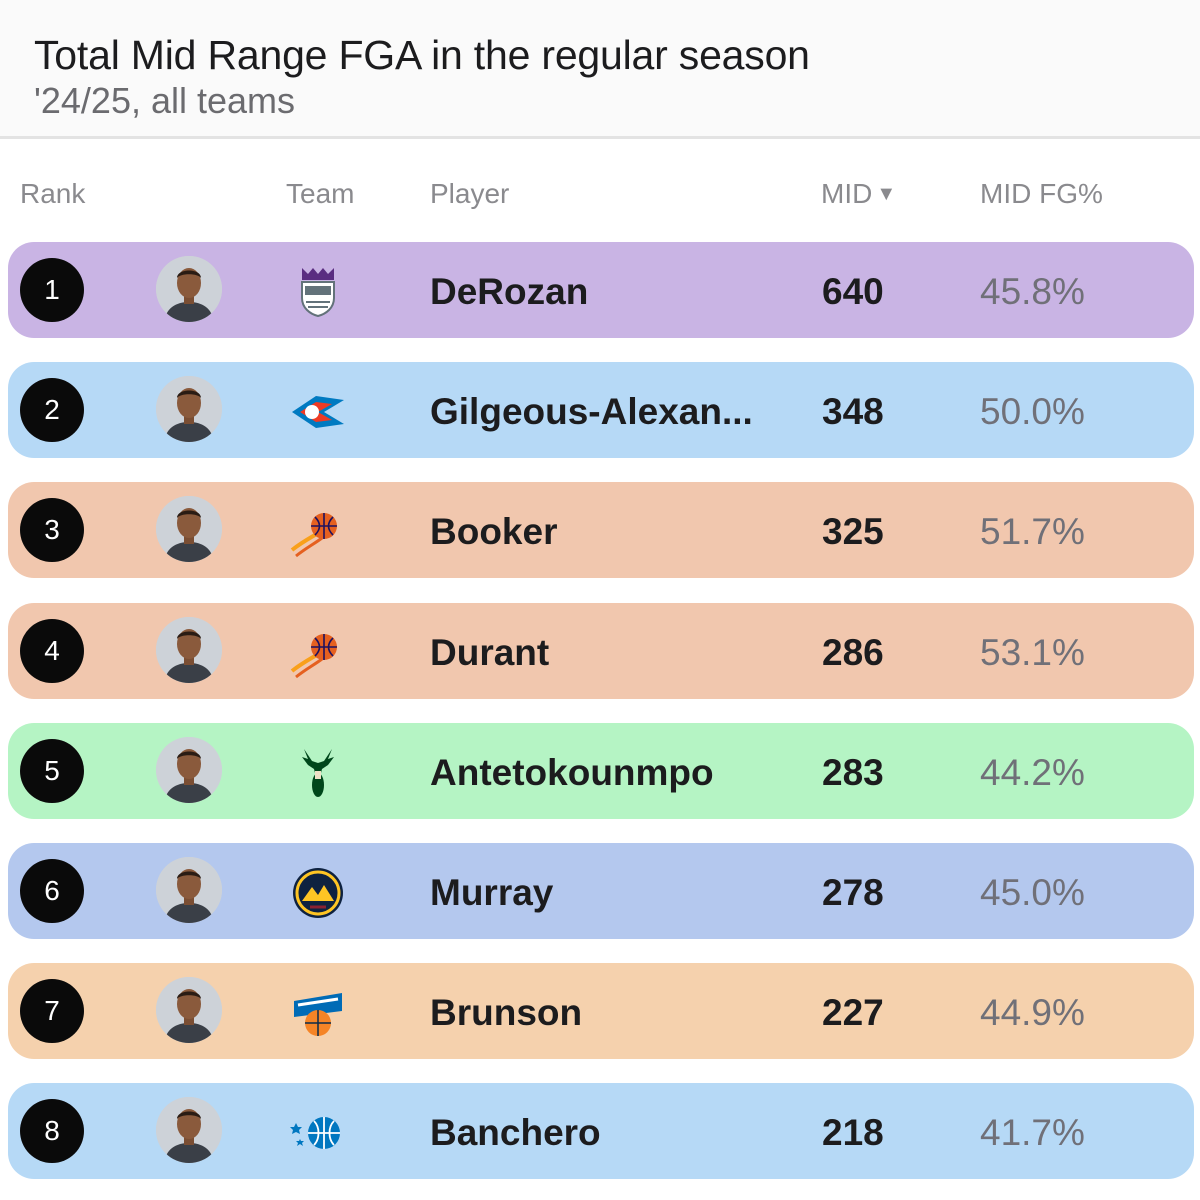 The width and height of the screenshot is (1200, 1200). Describe the element at coordinates (601, 891) in the screenshot. I see `table-row: 6 Murray 278 45.0%` at that location.